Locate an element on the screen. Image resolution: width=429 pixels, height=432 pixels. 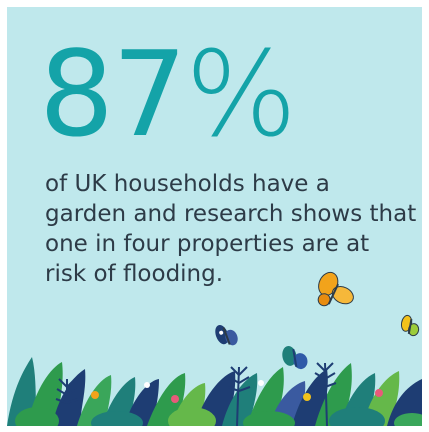
stat-percent-symbol: % is located at coordinates (241, 94).